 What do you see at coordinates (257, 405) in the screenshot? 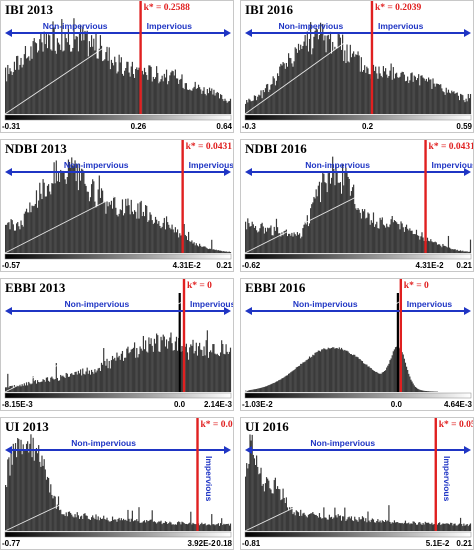
I see `tick-min: -1.03E-2` at bounding box center [257, 405].